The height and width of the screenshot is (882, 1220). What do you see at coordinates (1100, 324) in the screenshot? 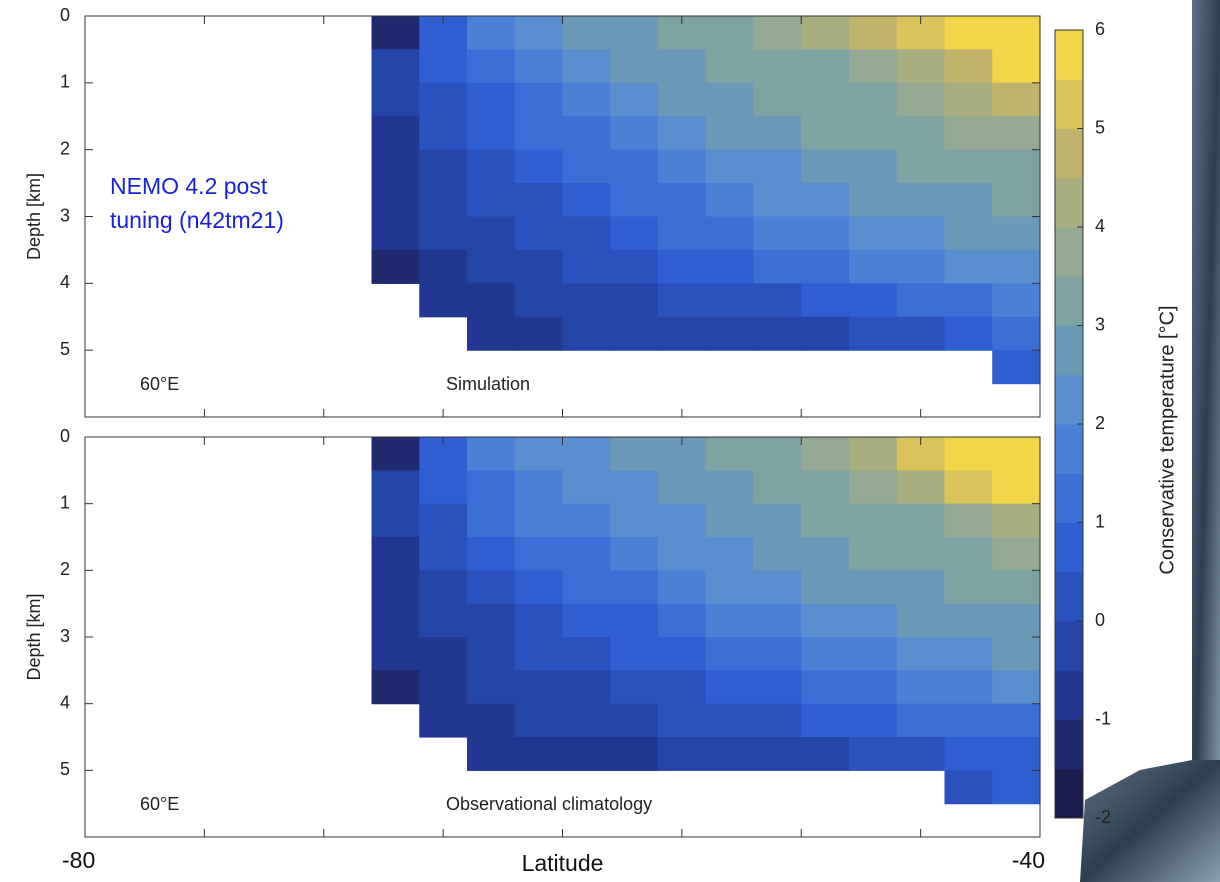
I see `colorbar-tick-label: 3` at bounding box center [1100, 324].